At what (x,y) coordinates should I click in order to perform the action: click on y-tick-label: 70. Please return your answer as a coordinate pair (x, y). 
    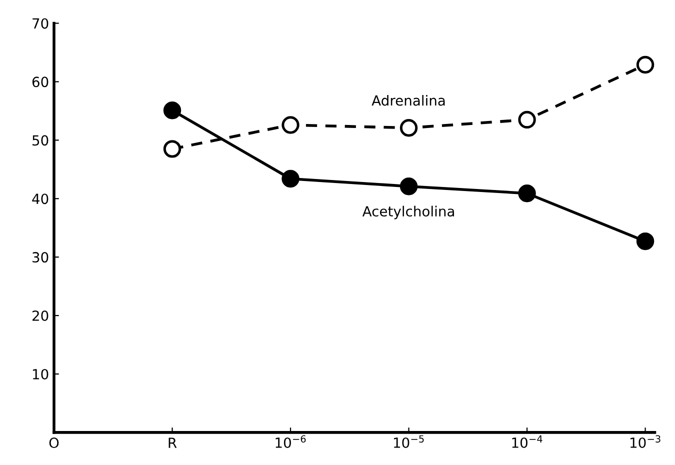
    Looking at the image, I should click on (40, 23).